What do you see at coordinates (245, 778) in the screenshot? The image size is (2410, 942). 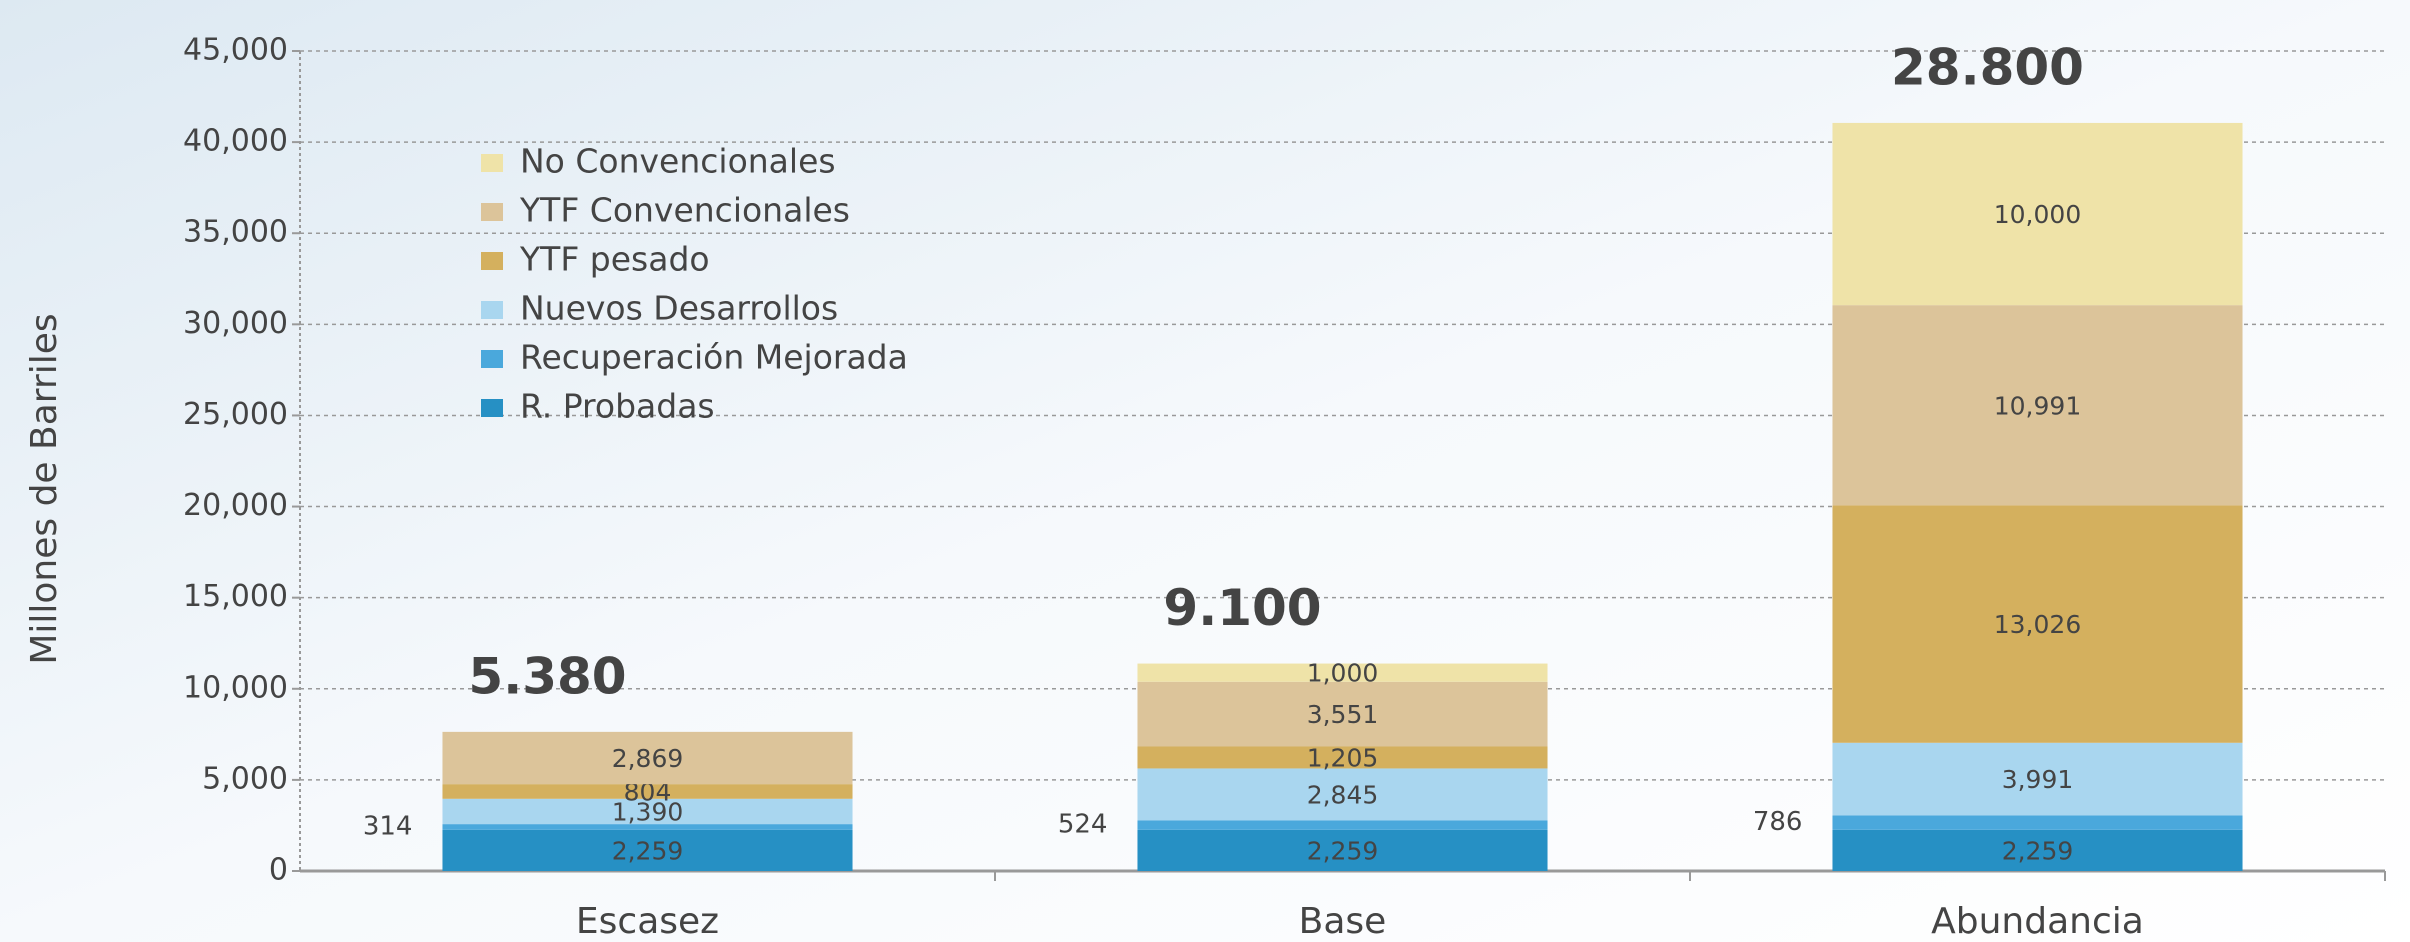 I see `y-tick-label: 5,000` at bounding box center [245, 778].